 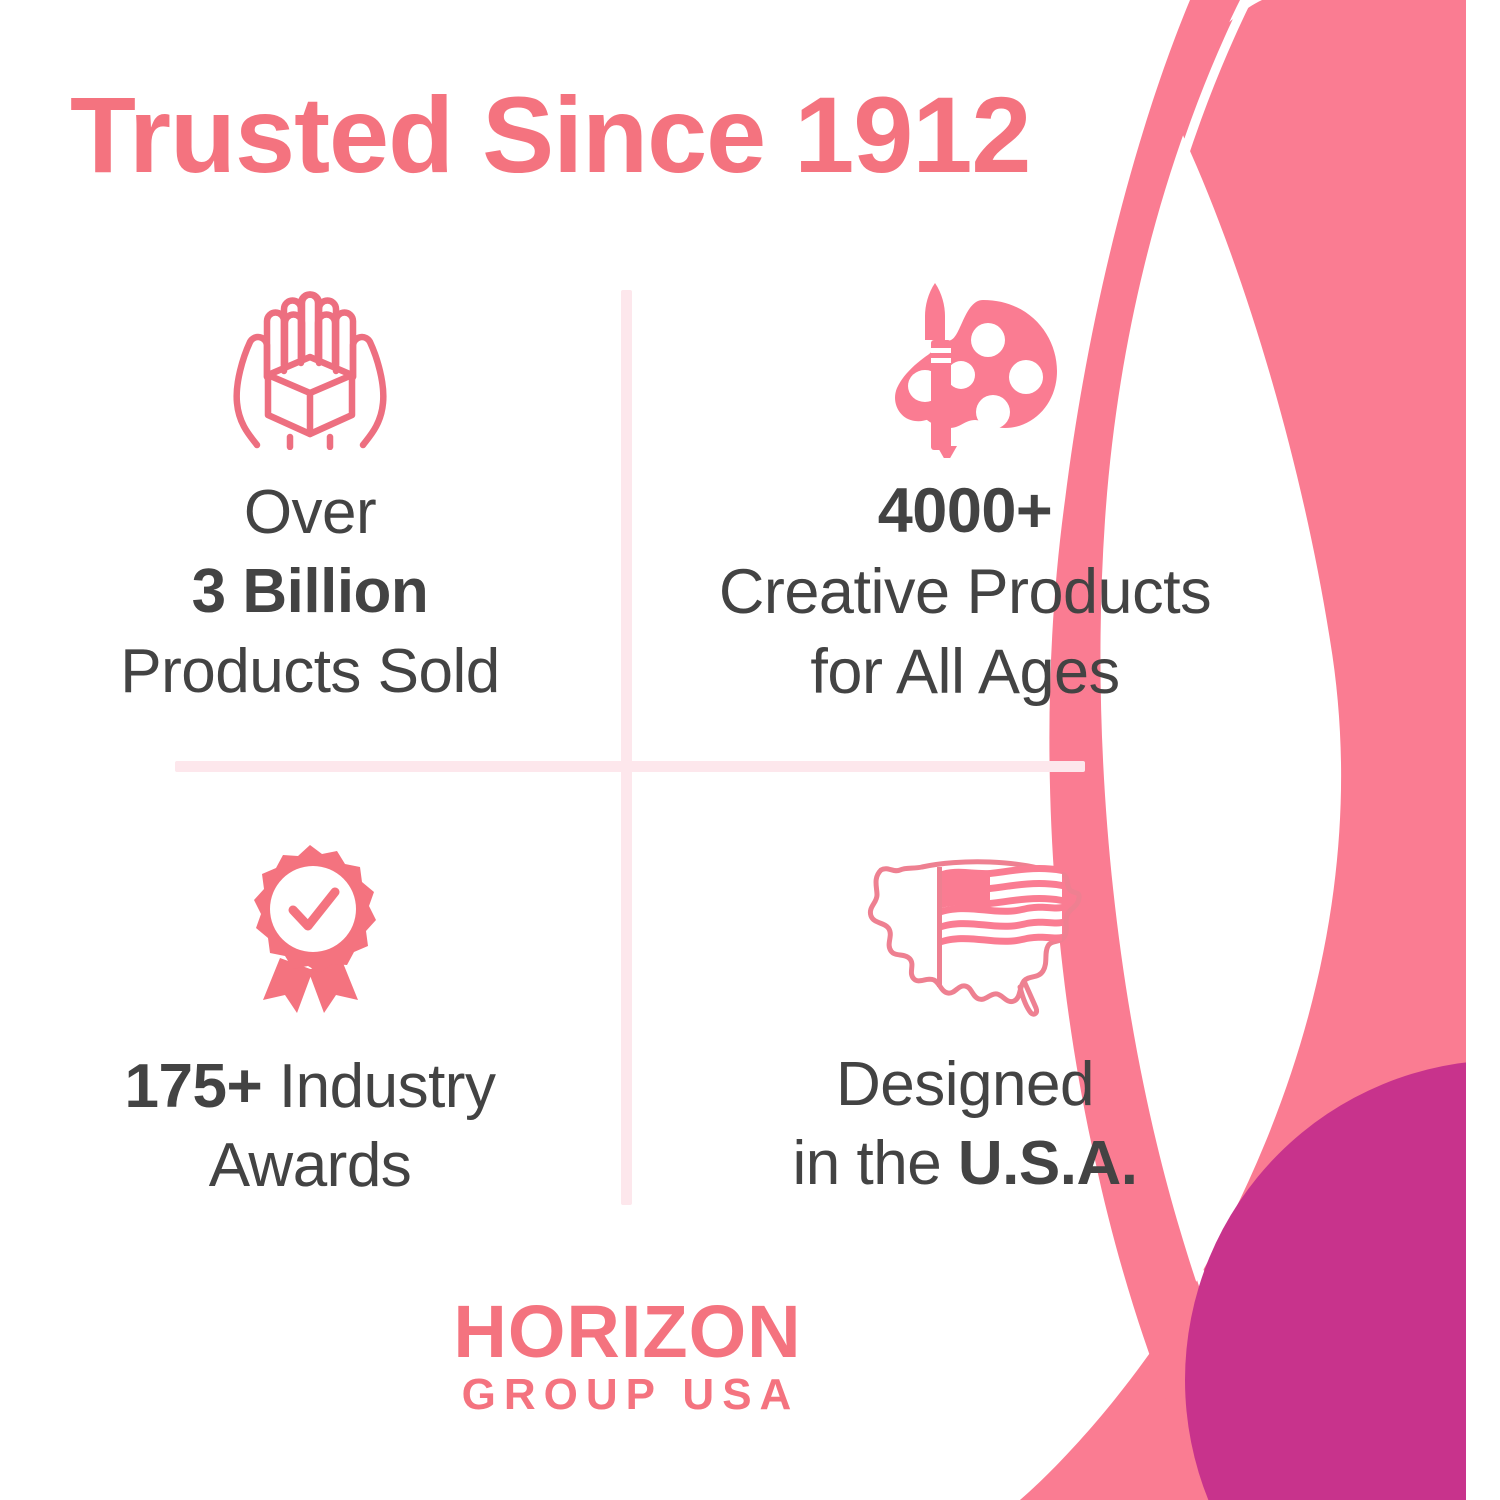 I want to click on feature-line-emphasis: 175+ Industry, so click(x=310, y=1086).